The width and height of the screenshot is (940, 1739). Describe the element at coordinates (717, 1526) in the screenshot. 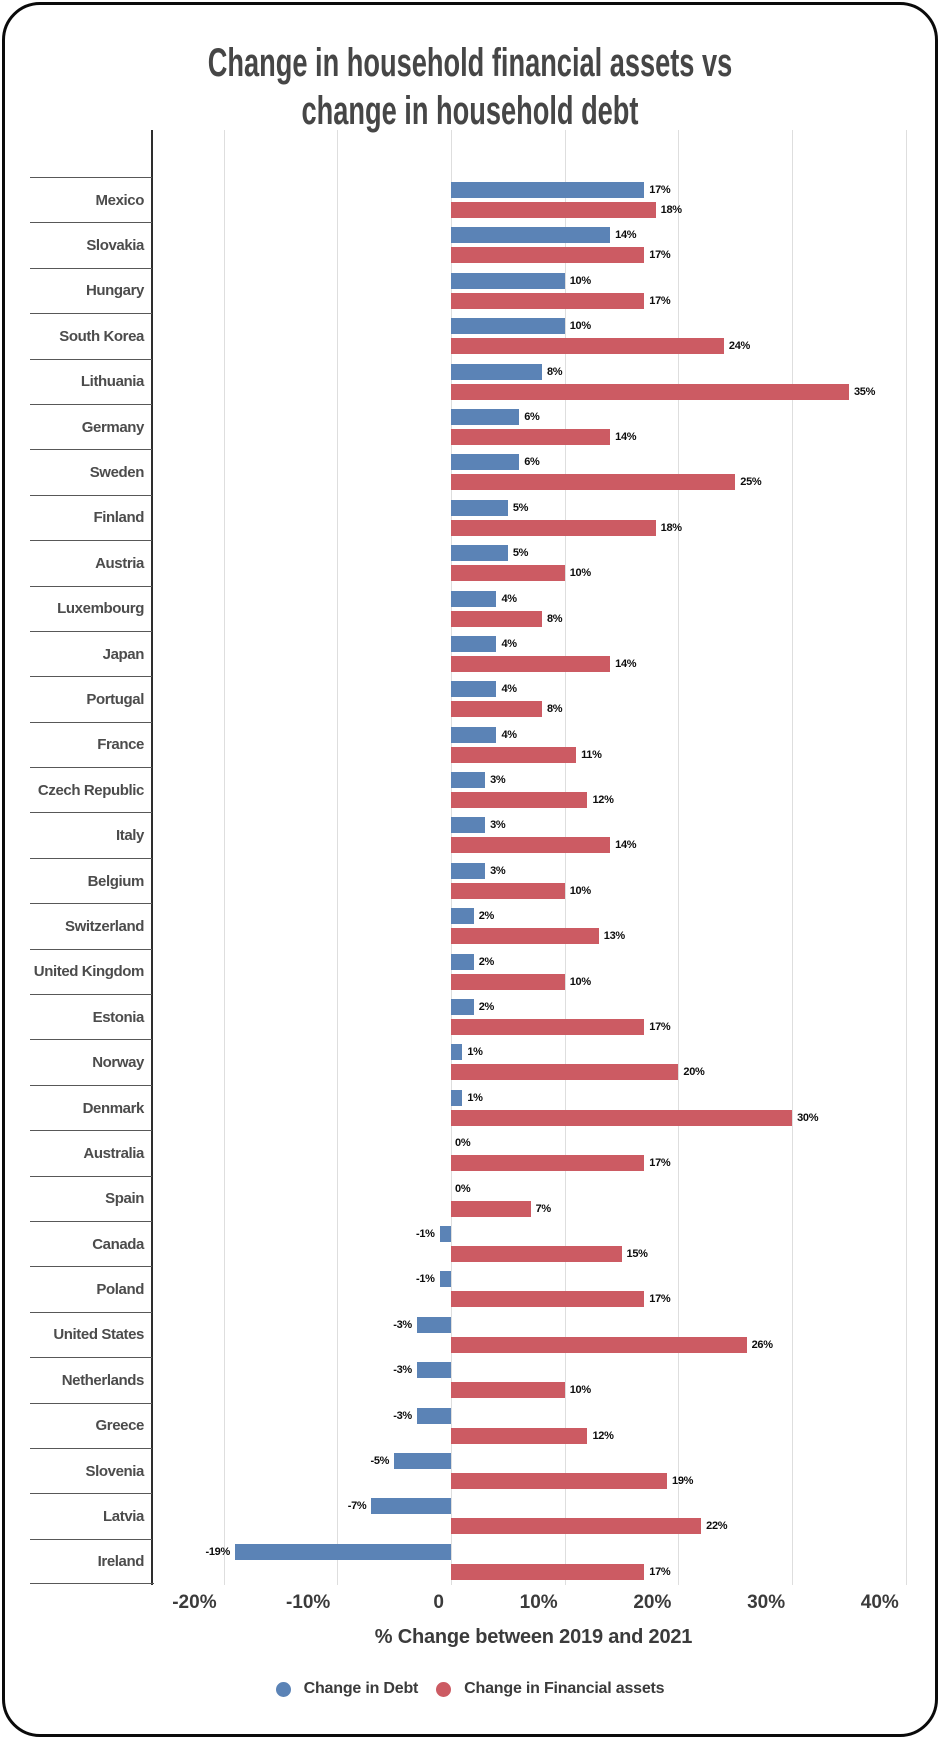

I see `bar-value-label: 22%` at that location.